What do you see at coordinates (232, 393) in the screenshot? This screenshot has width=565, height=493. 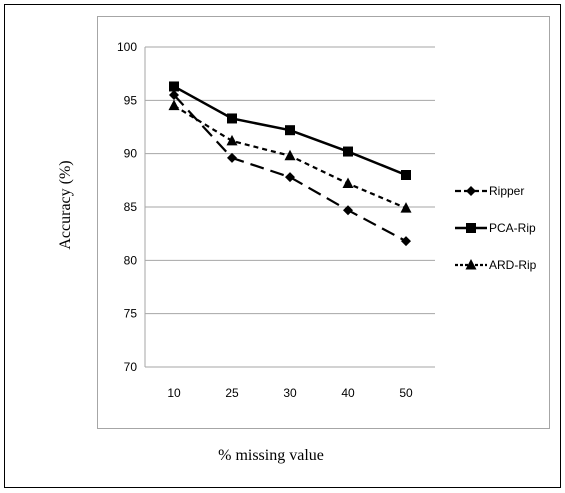 I see `x-tick-label: 25` at bounding box center [232, 393].